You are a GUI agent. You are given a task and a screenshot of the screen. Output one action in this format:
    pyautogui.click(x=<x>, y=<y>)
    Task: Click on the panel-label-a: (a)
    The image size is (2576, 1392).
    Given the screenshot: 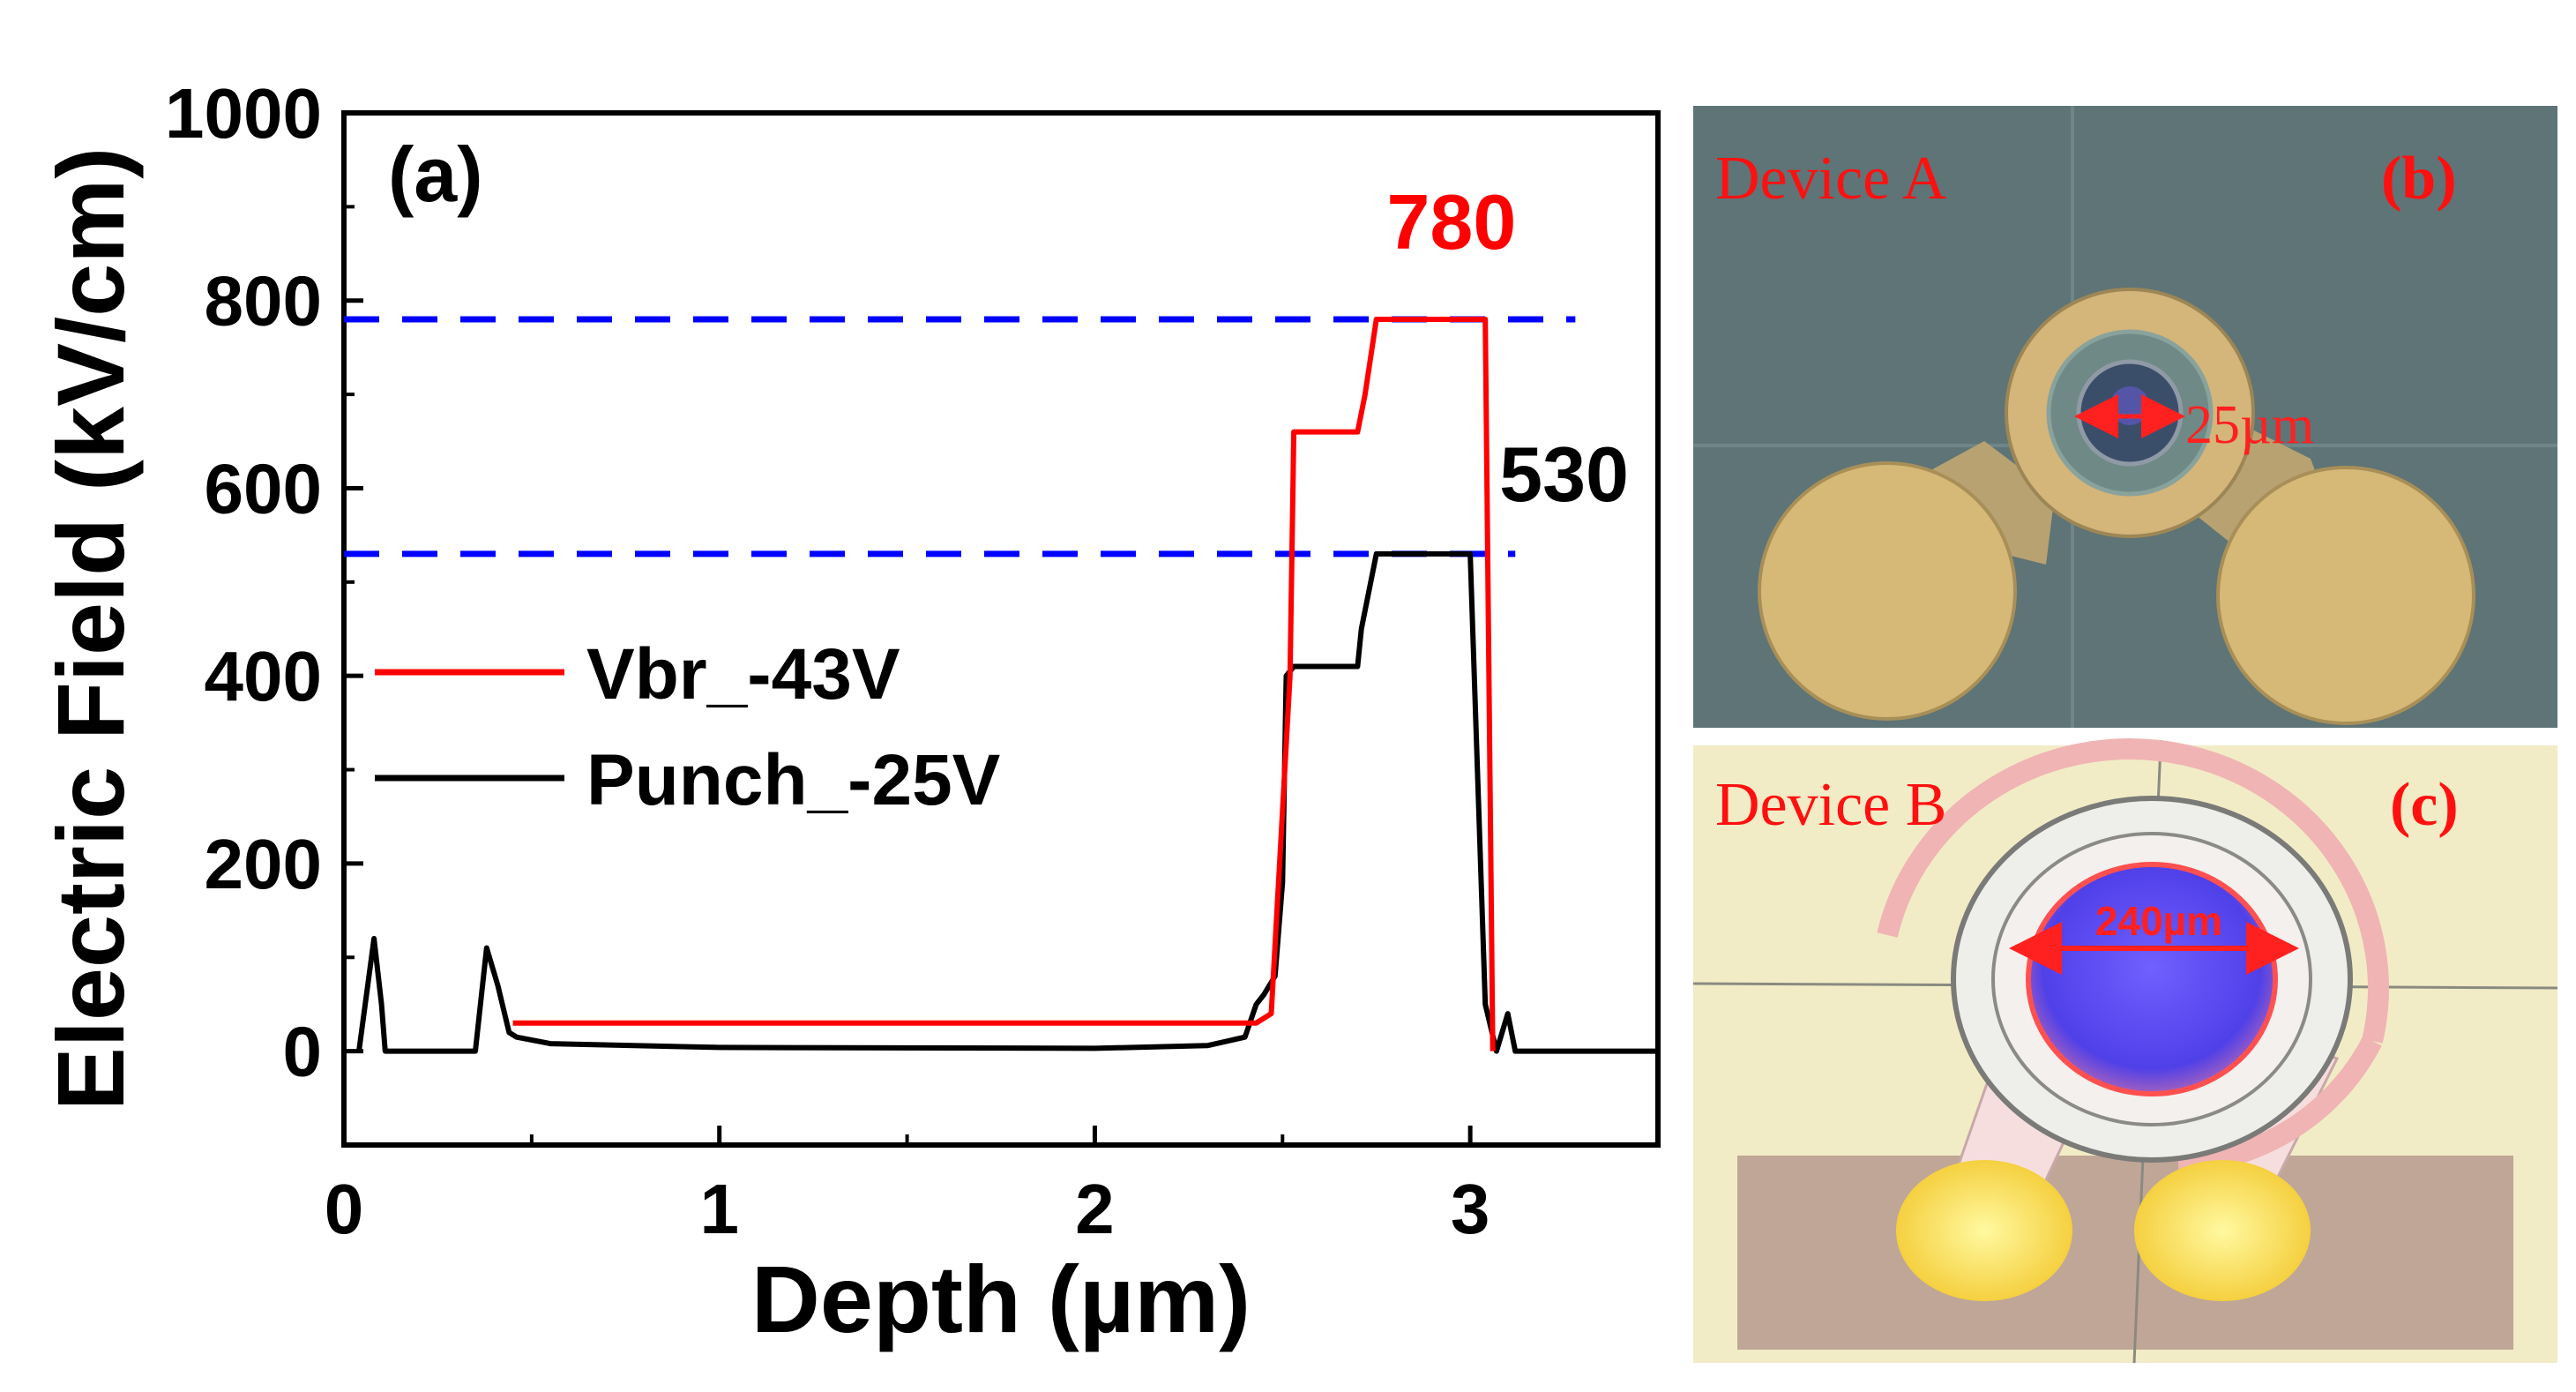 What is the action you would take?
    pyautogui.click(x=435, y=174)
    